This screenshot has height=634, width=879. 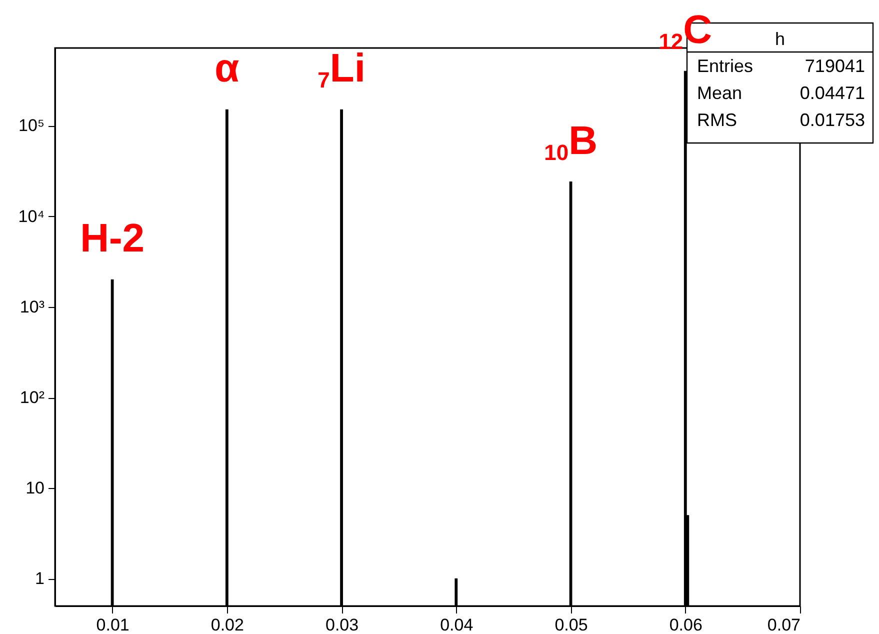 I want to click on x-tick-label: 0.02, so click(x=227, y=625).